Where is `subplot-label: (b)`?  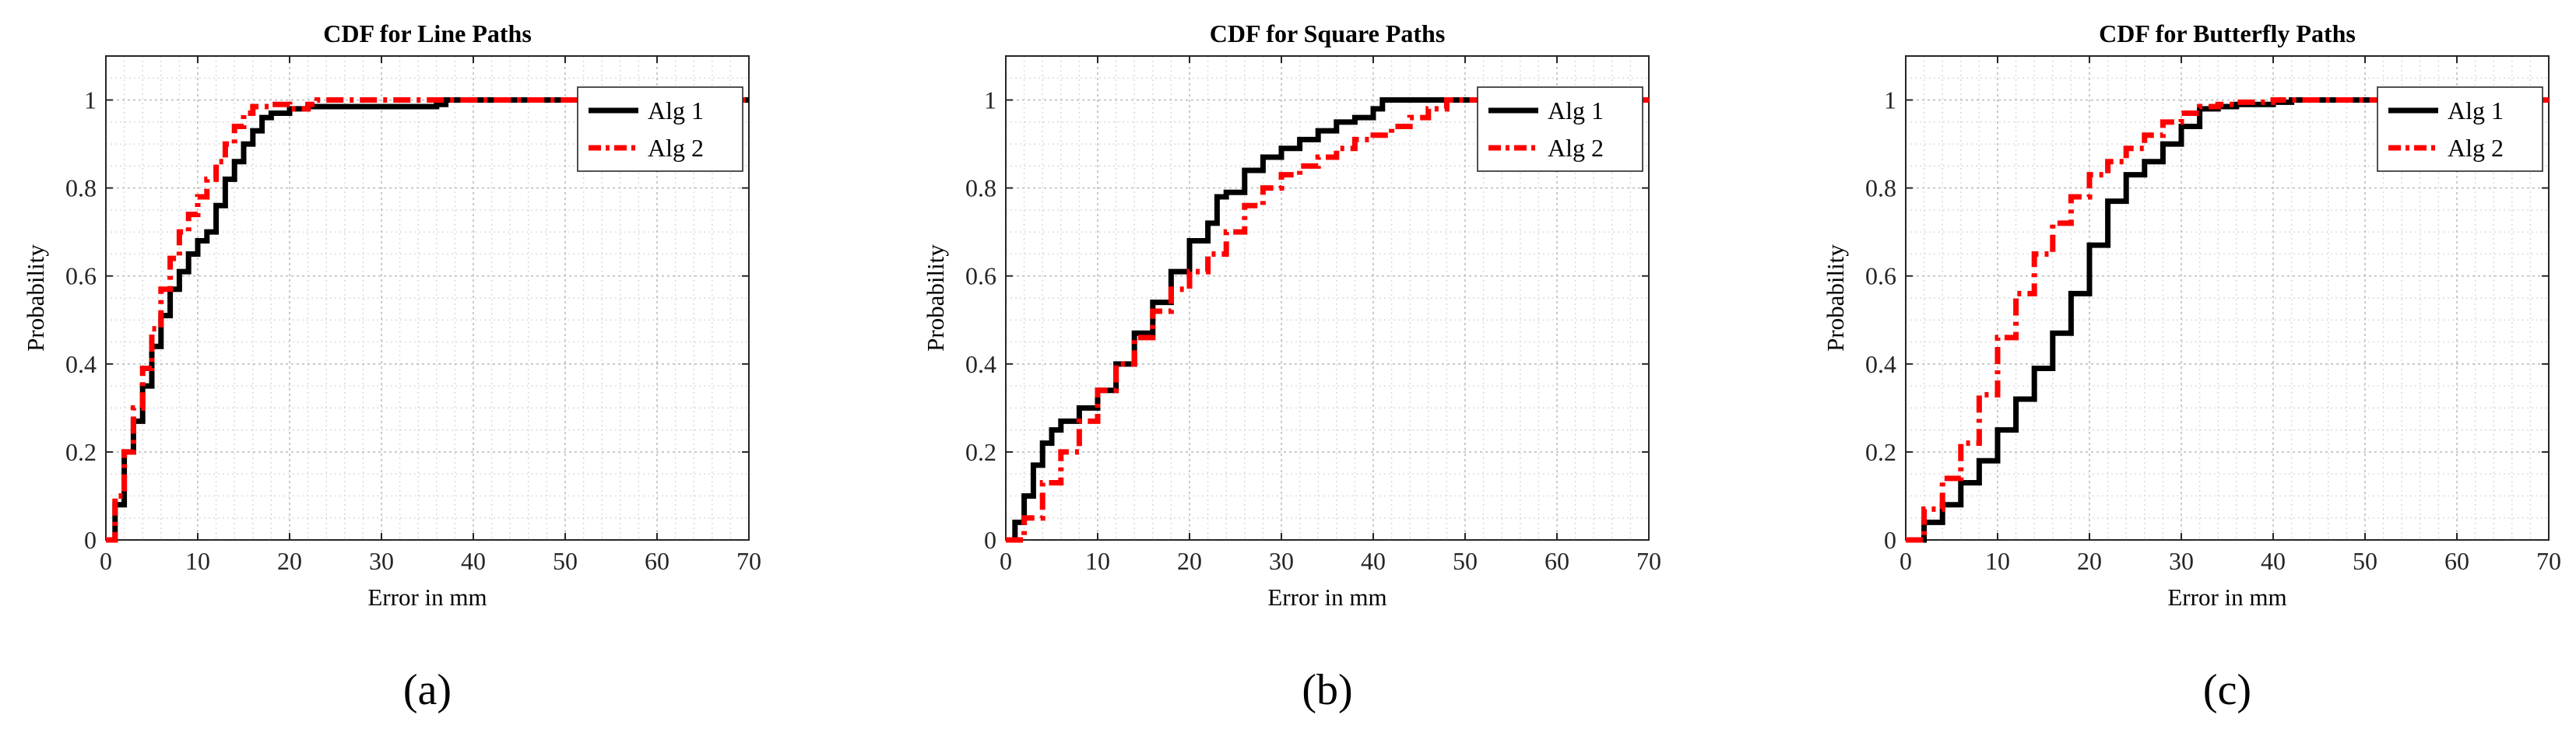 subplot-label: (b) is located at coordinates (1327, 690).